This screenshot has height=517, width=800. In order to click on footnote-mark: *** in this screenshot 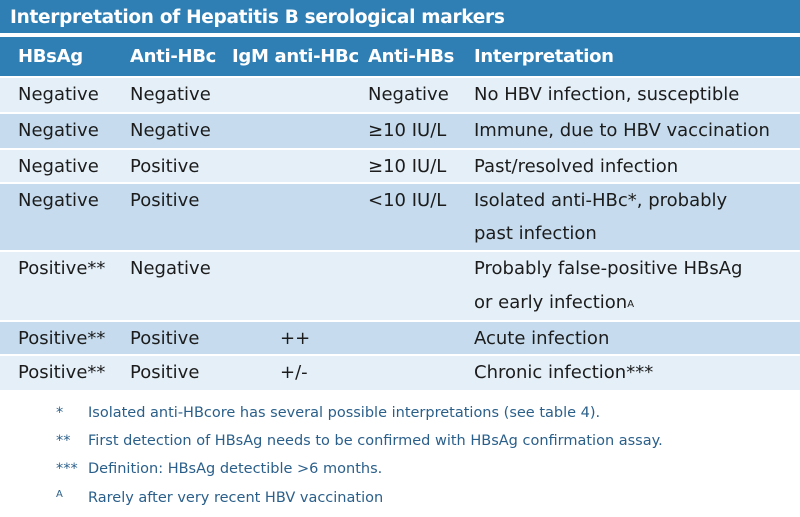, I will do `click(67, 469)`.